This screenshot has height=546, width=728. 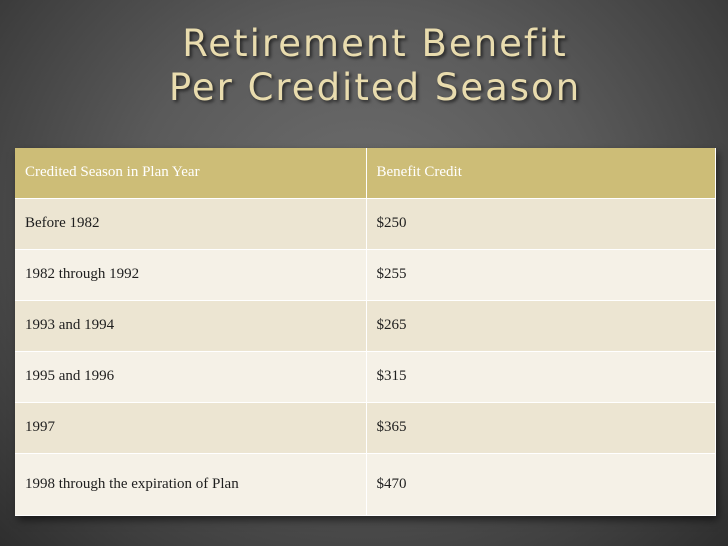 I want to click on slide-title-line-2: Per Credited Season, so click(x=375, y=87).